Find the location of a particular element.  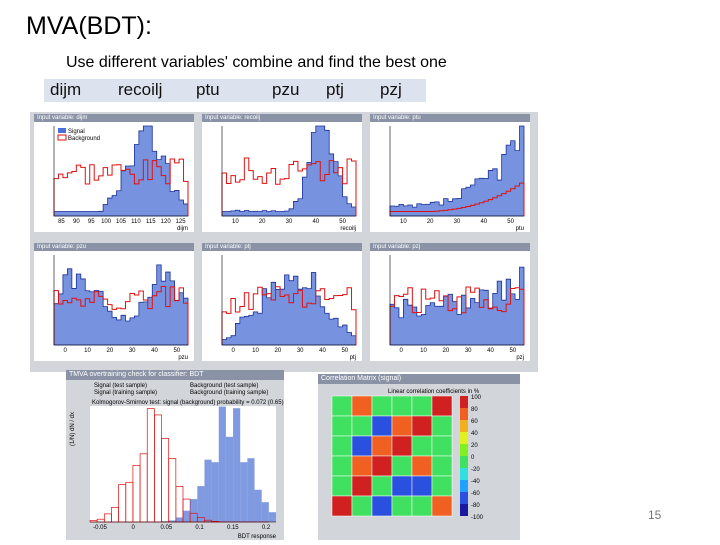

plot-header: Correlation Matrix (signal) is located at coordinates (419, 379).